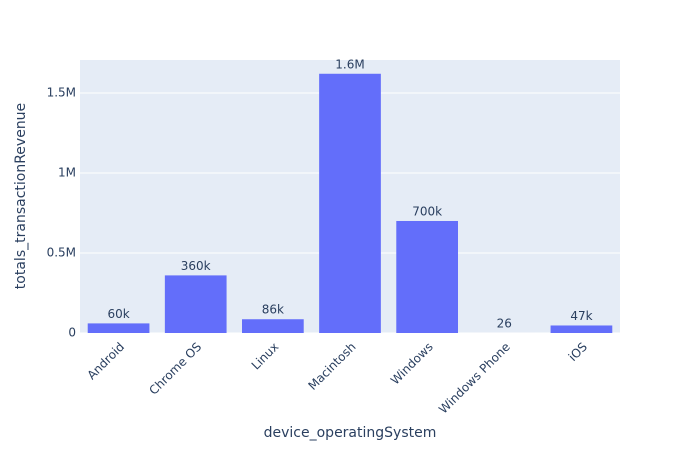  Describe the element at coordinates (175, 369) in the screenshot. I see `x-tick-label: Chrome OS` at that location.